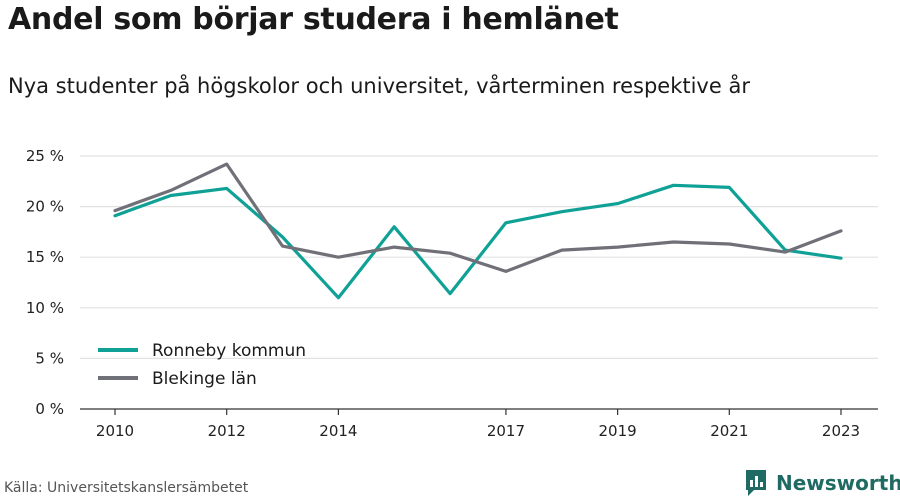 The image size is (900, 500). I want to click on chart-title: Andel som börjar studera i hemlänet, so click(313, 19).